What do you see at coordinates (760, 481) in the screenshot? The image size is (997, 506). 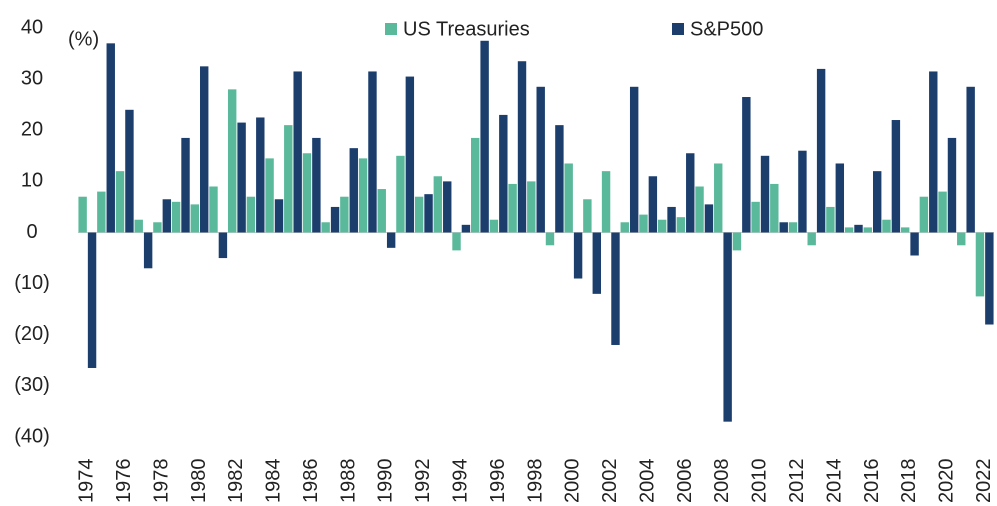 I see `x-tick-label: 2010` at bounding box center [760, 481].